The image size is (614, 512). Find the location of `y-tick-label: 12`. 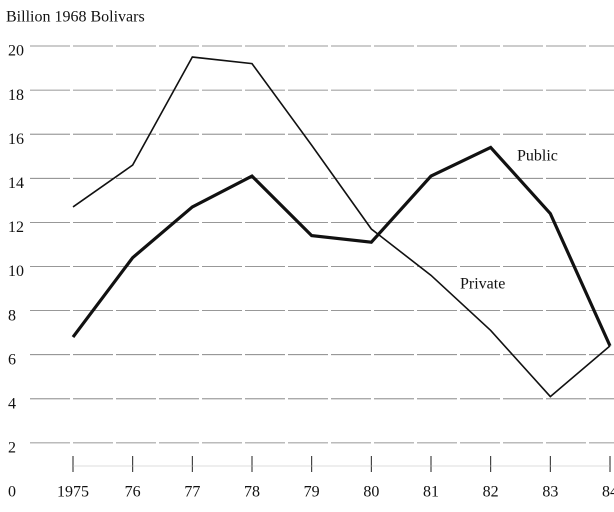

y-tick-label: 12 is located at coordinates (16, 227).